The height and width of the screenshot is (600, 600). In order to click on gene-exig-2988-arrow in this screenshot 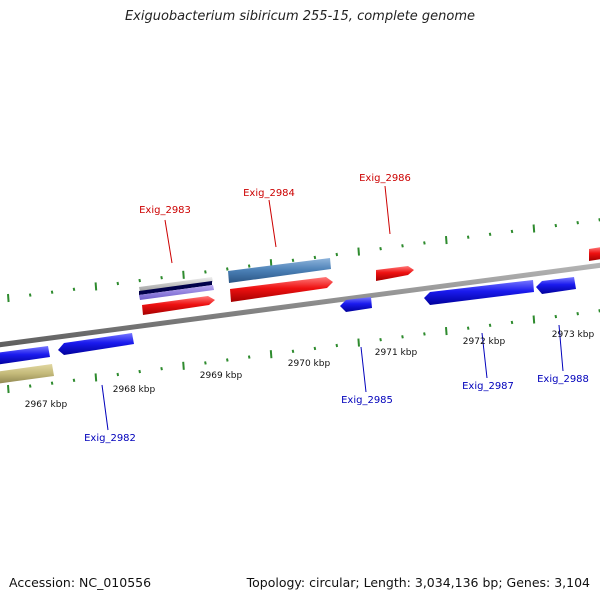, I will do `click(556, 285)`.